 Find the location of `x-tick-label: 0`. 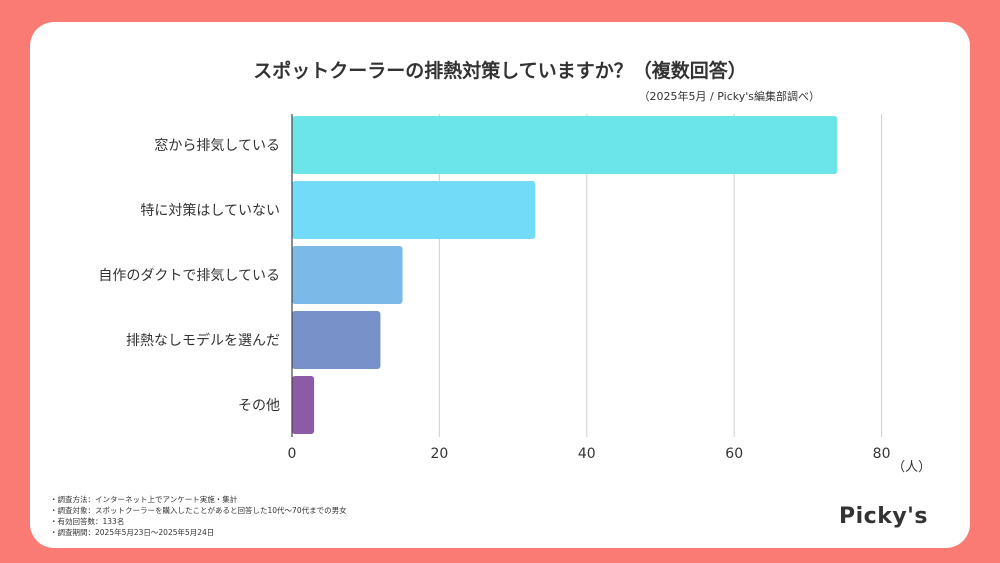

x-tick-label: 0 is located at coordinates (292, 454).